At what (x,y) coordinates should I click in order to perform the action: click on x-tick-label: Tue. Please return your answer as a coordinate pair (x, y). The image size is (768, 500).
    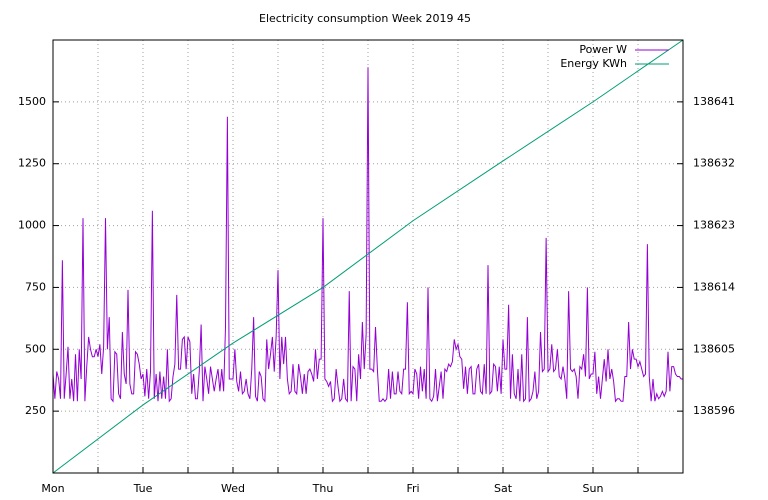
    Looking at the image, I should click on (143, 488).